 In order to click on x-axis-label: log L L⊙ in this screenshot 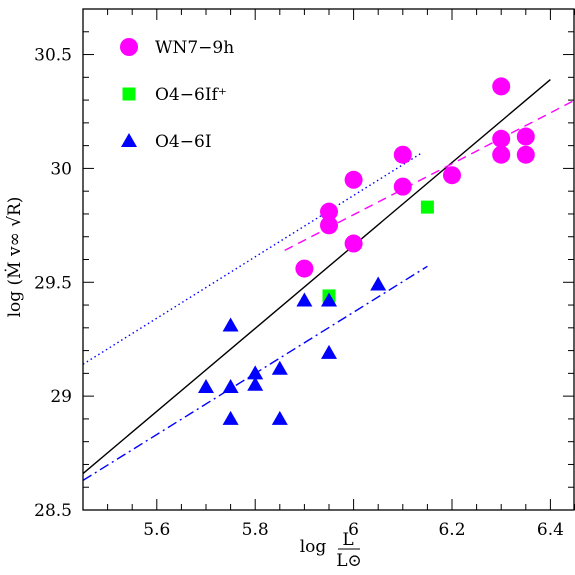, I will do `click(331, 550)`.